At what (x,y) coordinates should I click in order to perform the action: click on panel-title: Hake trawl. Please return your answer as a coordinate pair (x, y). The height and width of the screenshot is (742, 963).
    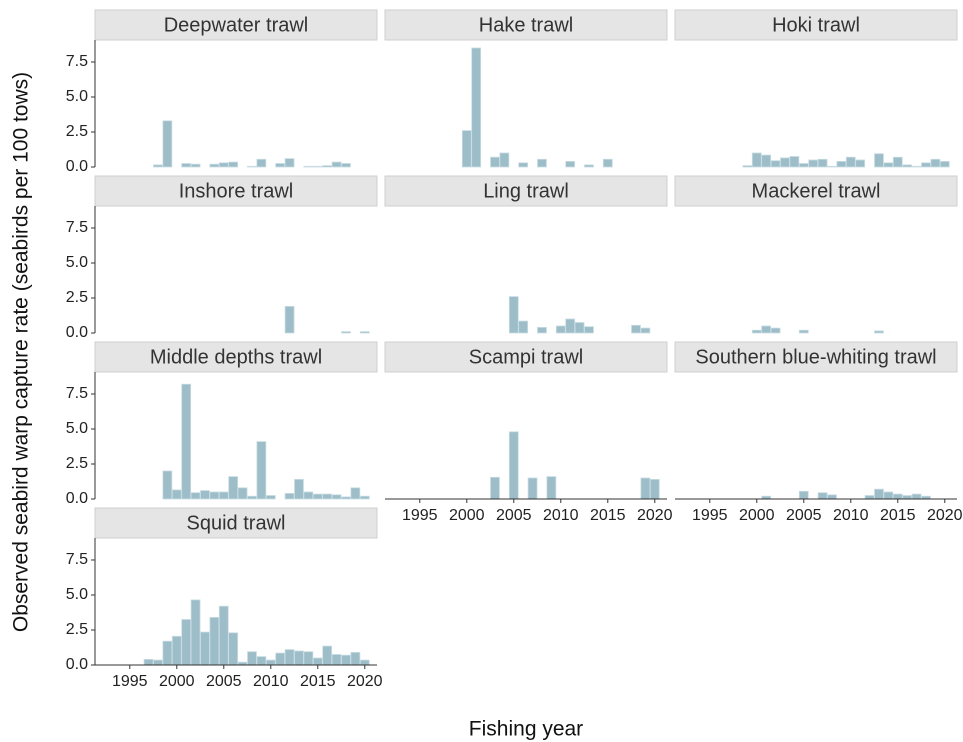
    Looking at the image, I should click on (526, 25).